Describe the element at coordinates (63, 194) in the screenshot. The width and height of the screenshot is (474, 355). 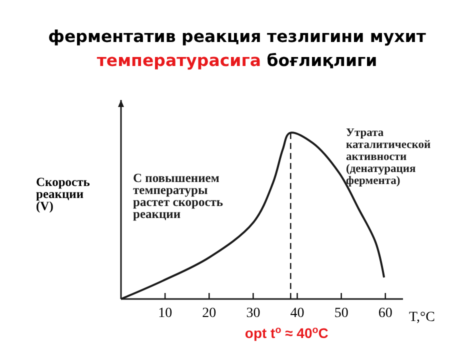
I see `y-axis-title: Скорость реакции (V)` at that location.